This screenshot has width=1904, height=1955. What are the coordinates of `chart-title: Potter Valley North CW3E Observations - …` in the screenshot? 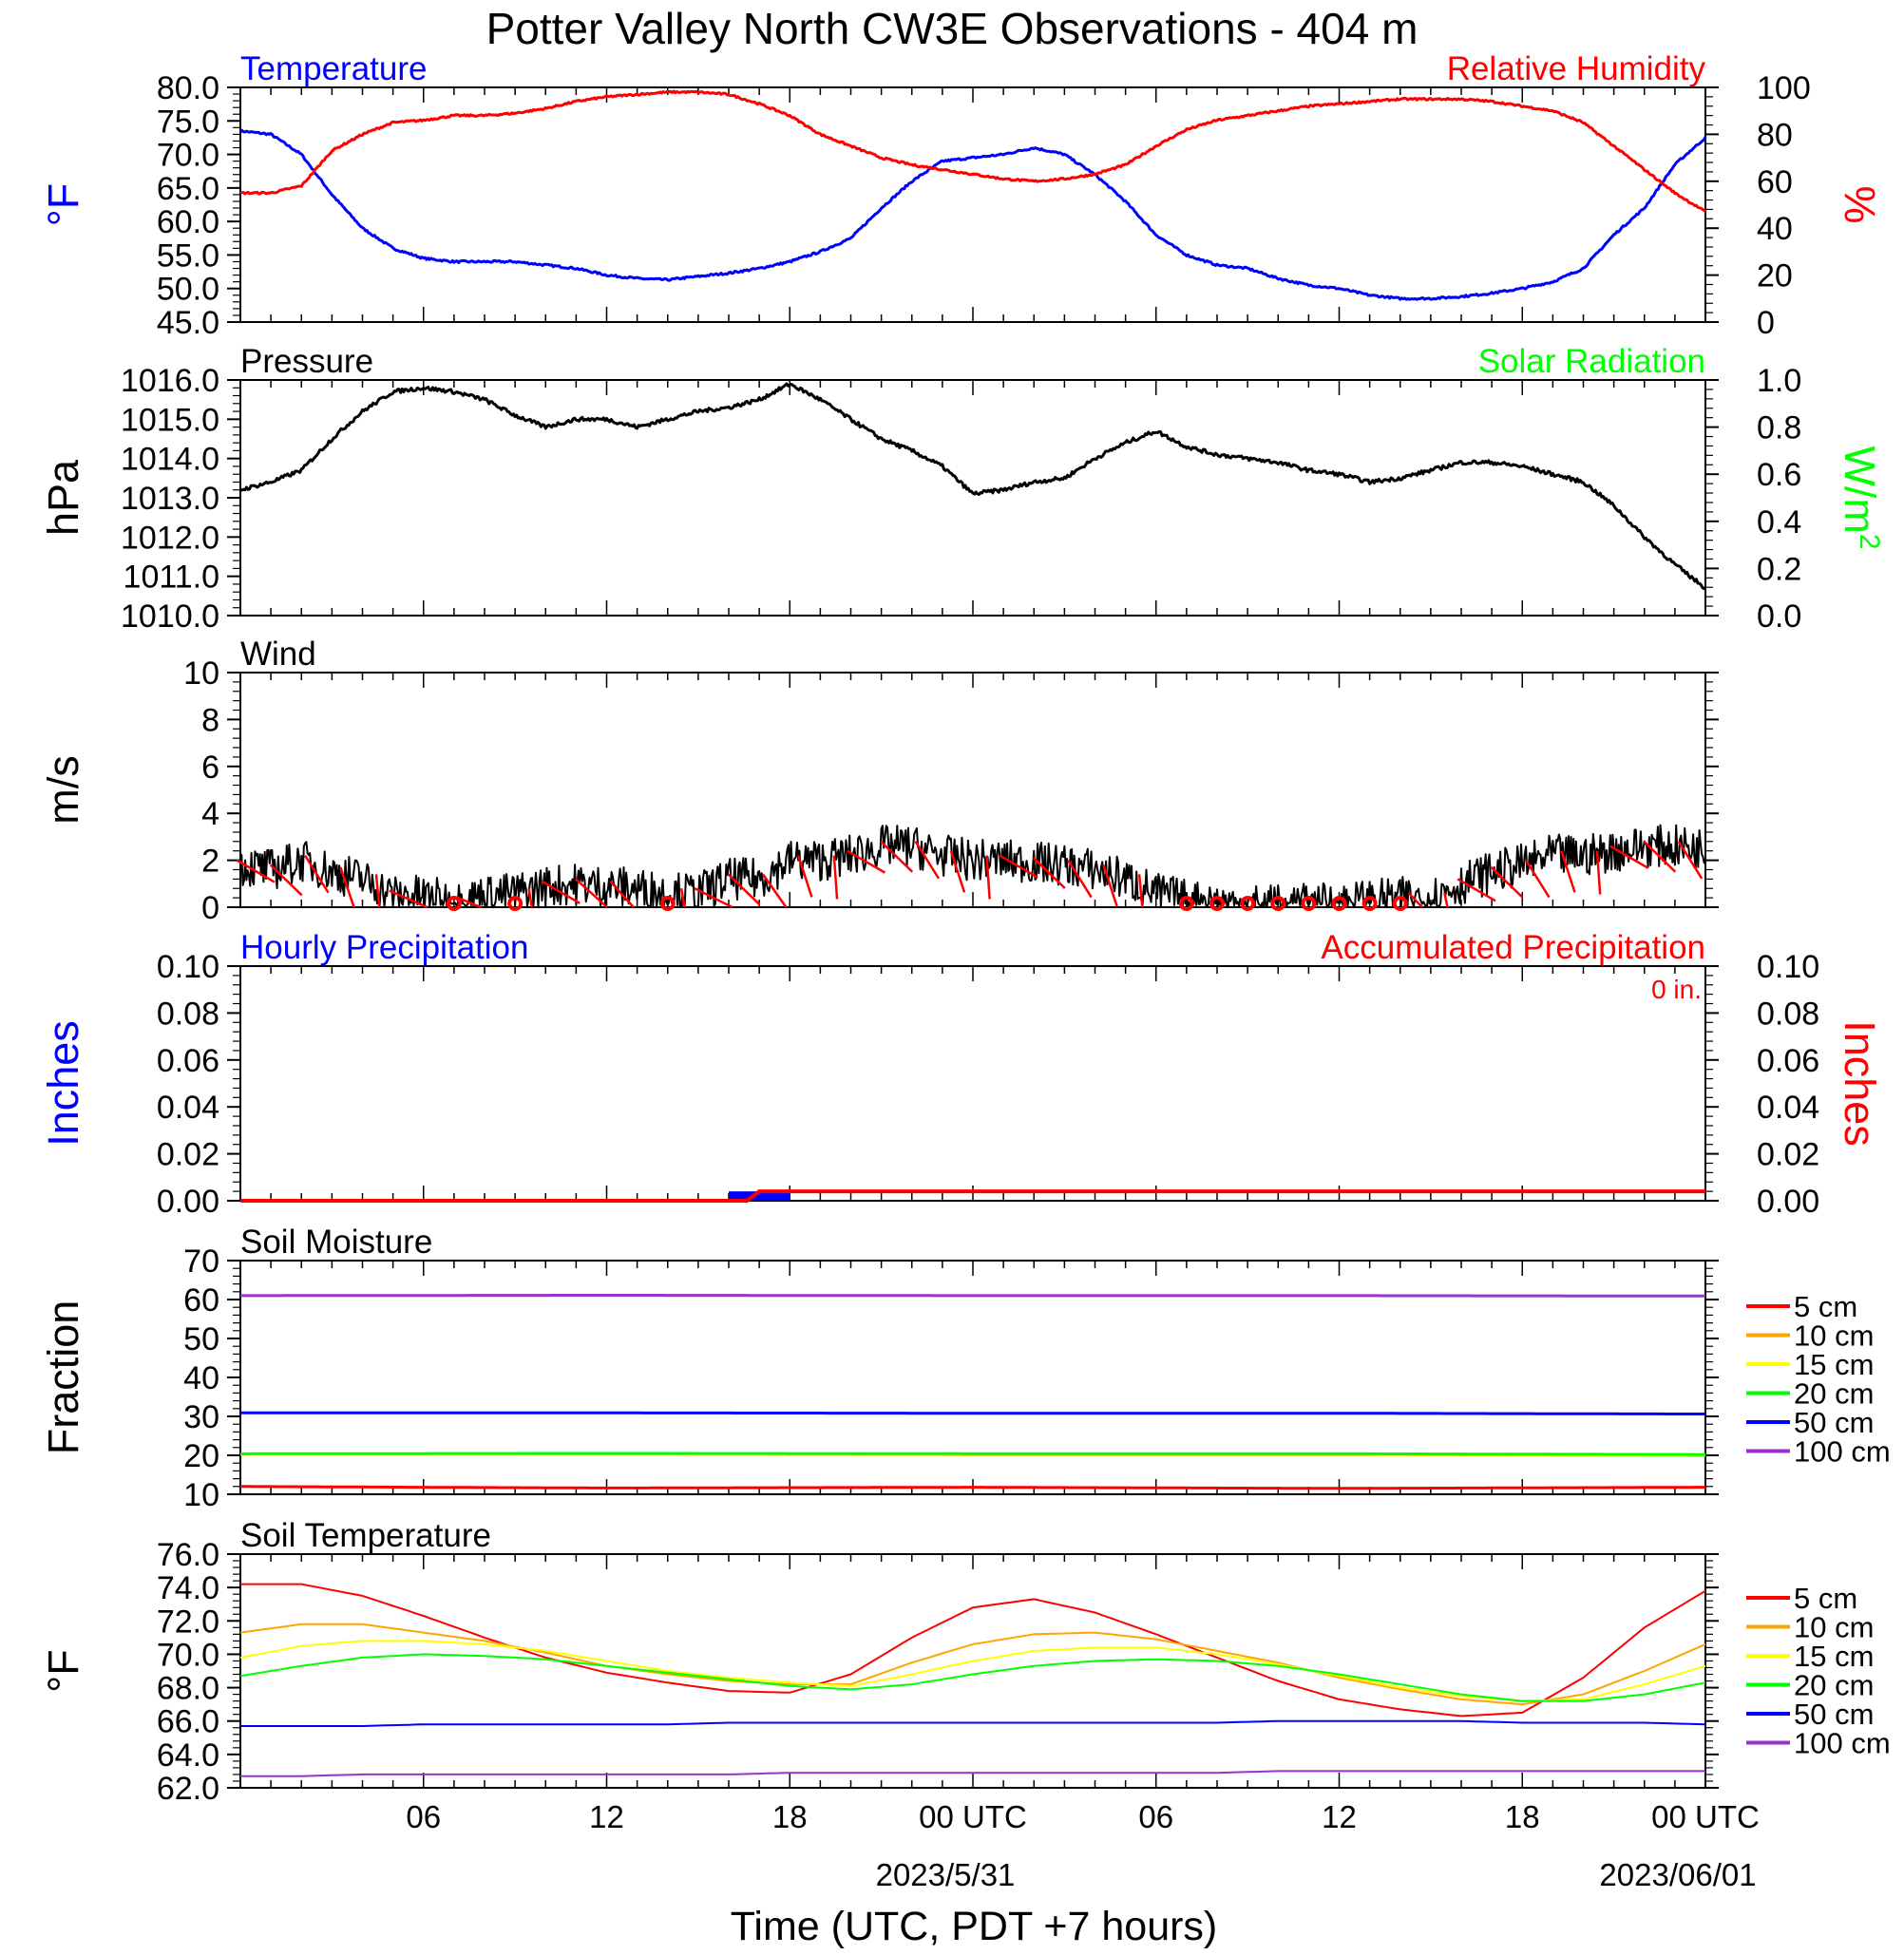 It's located at (952, 28).